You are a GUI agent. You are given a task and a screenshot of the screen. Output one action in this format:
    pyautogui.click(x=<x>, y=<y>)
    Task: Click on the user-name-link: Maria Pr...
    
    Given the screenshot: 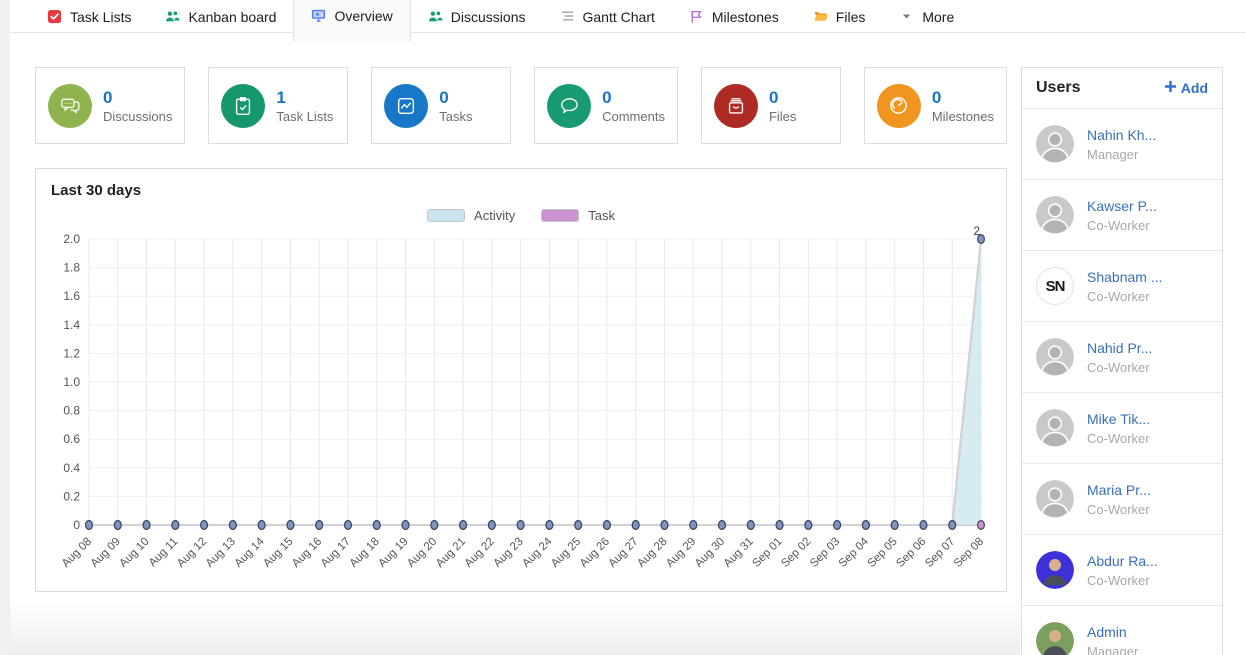 What is the action you would take?
    pyautogui.click(x=1119, y=489)
    